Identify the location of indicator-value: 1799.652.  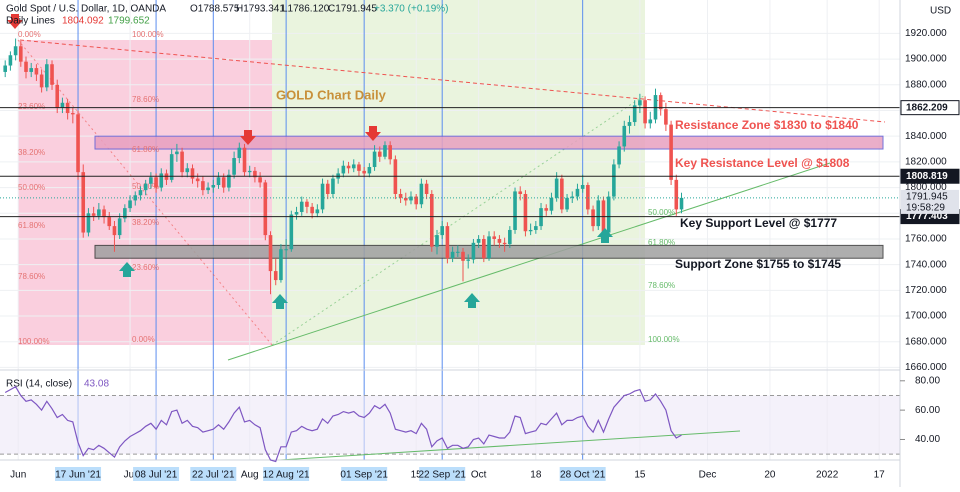
(129, 21).